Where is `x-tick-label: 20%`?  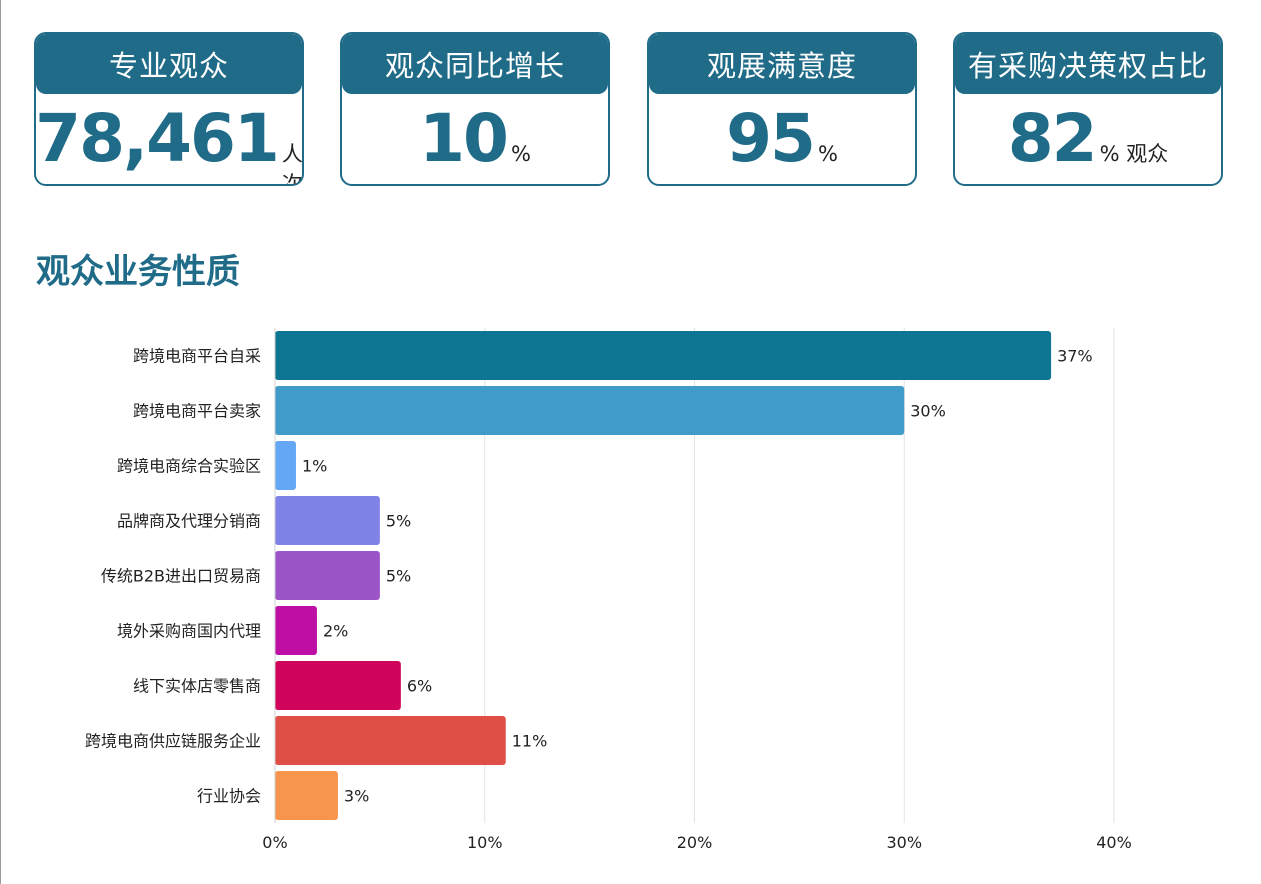 x-tick-label: 20% is located at coordinates (695, 842).